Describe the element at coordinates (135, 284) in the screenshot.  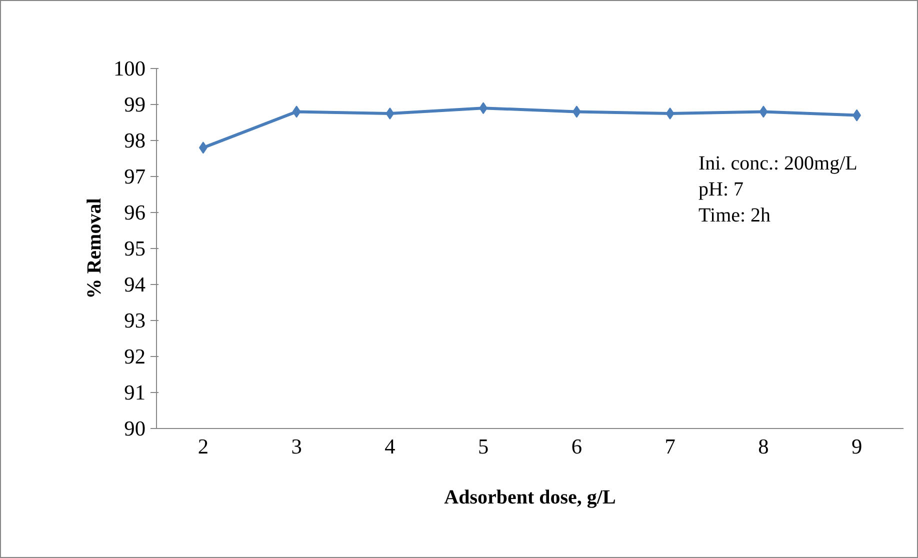
I see `y-tick-label: 94` at that location.